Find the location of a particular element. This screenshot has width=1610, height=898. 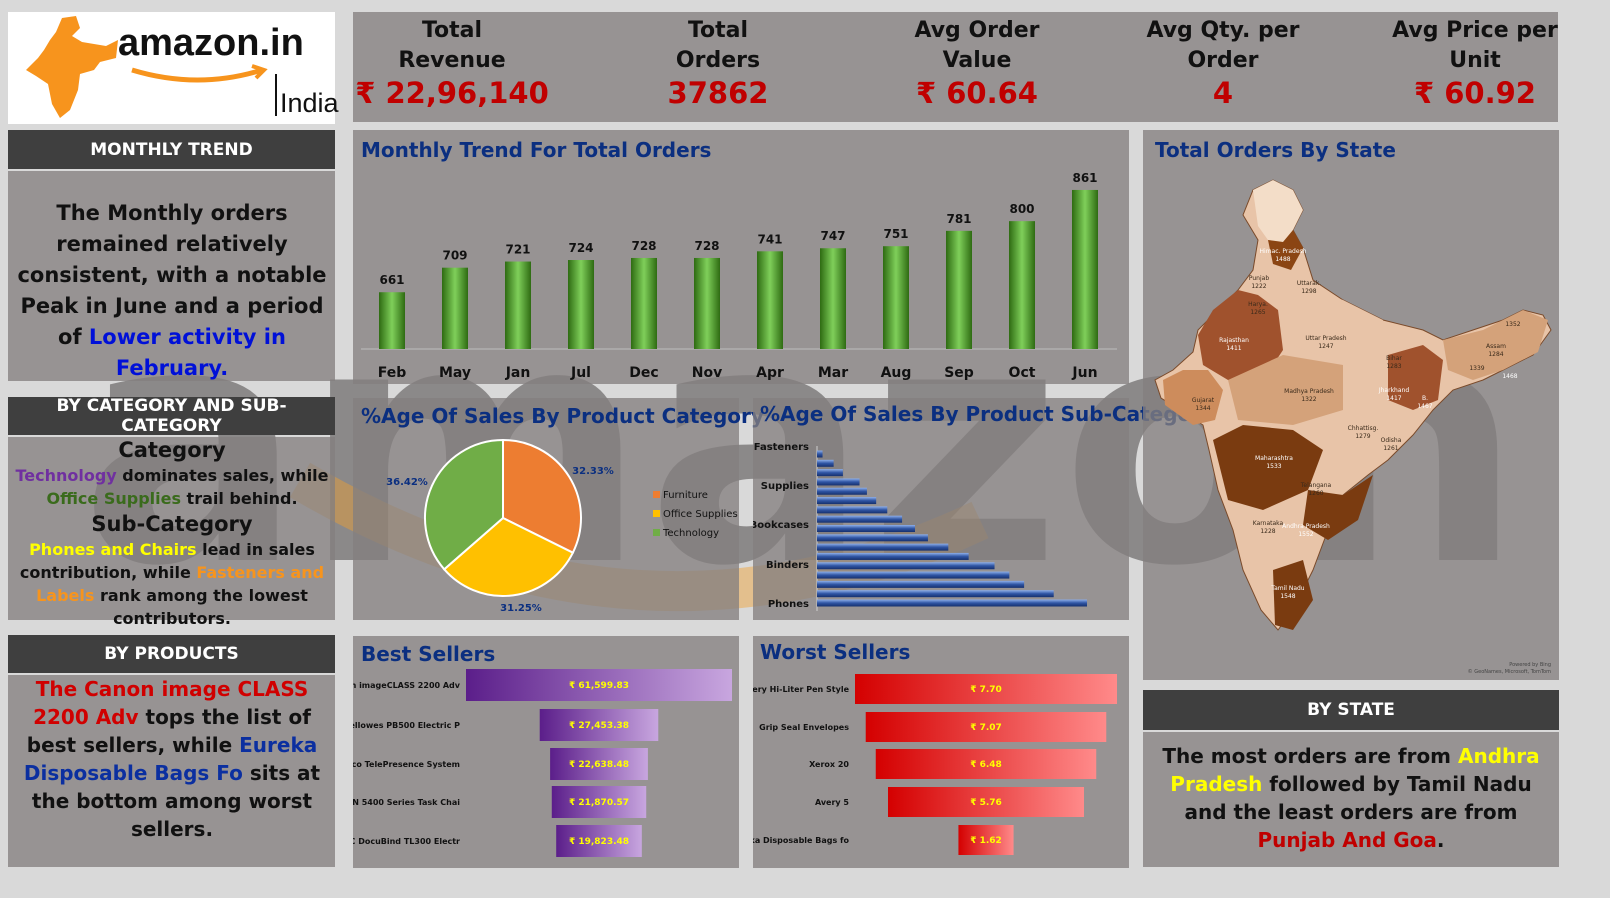

legend-entry: Office Supplies is located at coordinates (700, 514).